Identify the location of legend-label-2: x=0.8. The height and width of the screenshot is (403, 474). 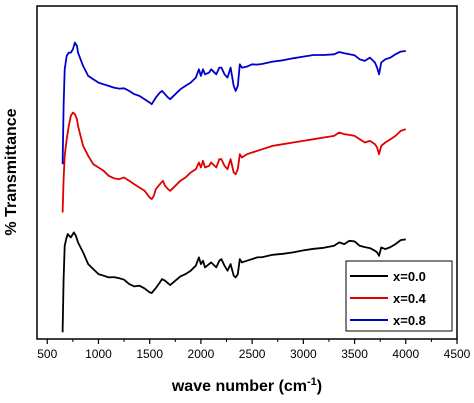
(409, 320).